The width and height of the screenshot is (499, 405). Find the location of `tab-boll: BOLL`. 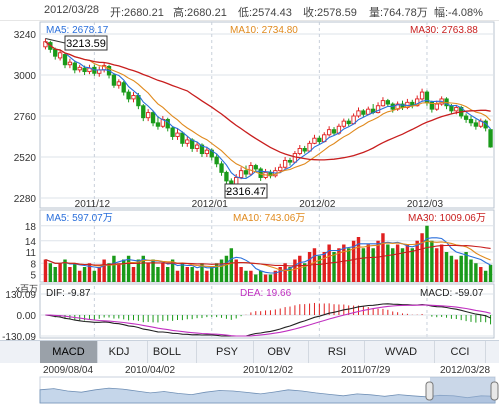

tab-boll: BOLL is located at coordinates (167, 352).